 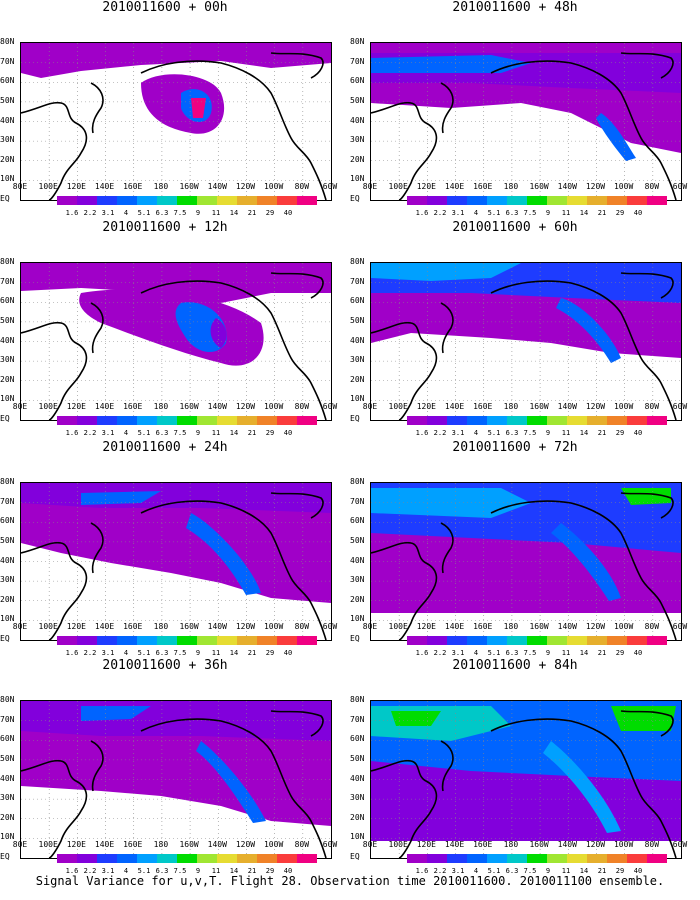 What do you see at coordinates (595, 406) in the screenshot?
I see `longitude-label: 120W` at bounding box center [595, 406].